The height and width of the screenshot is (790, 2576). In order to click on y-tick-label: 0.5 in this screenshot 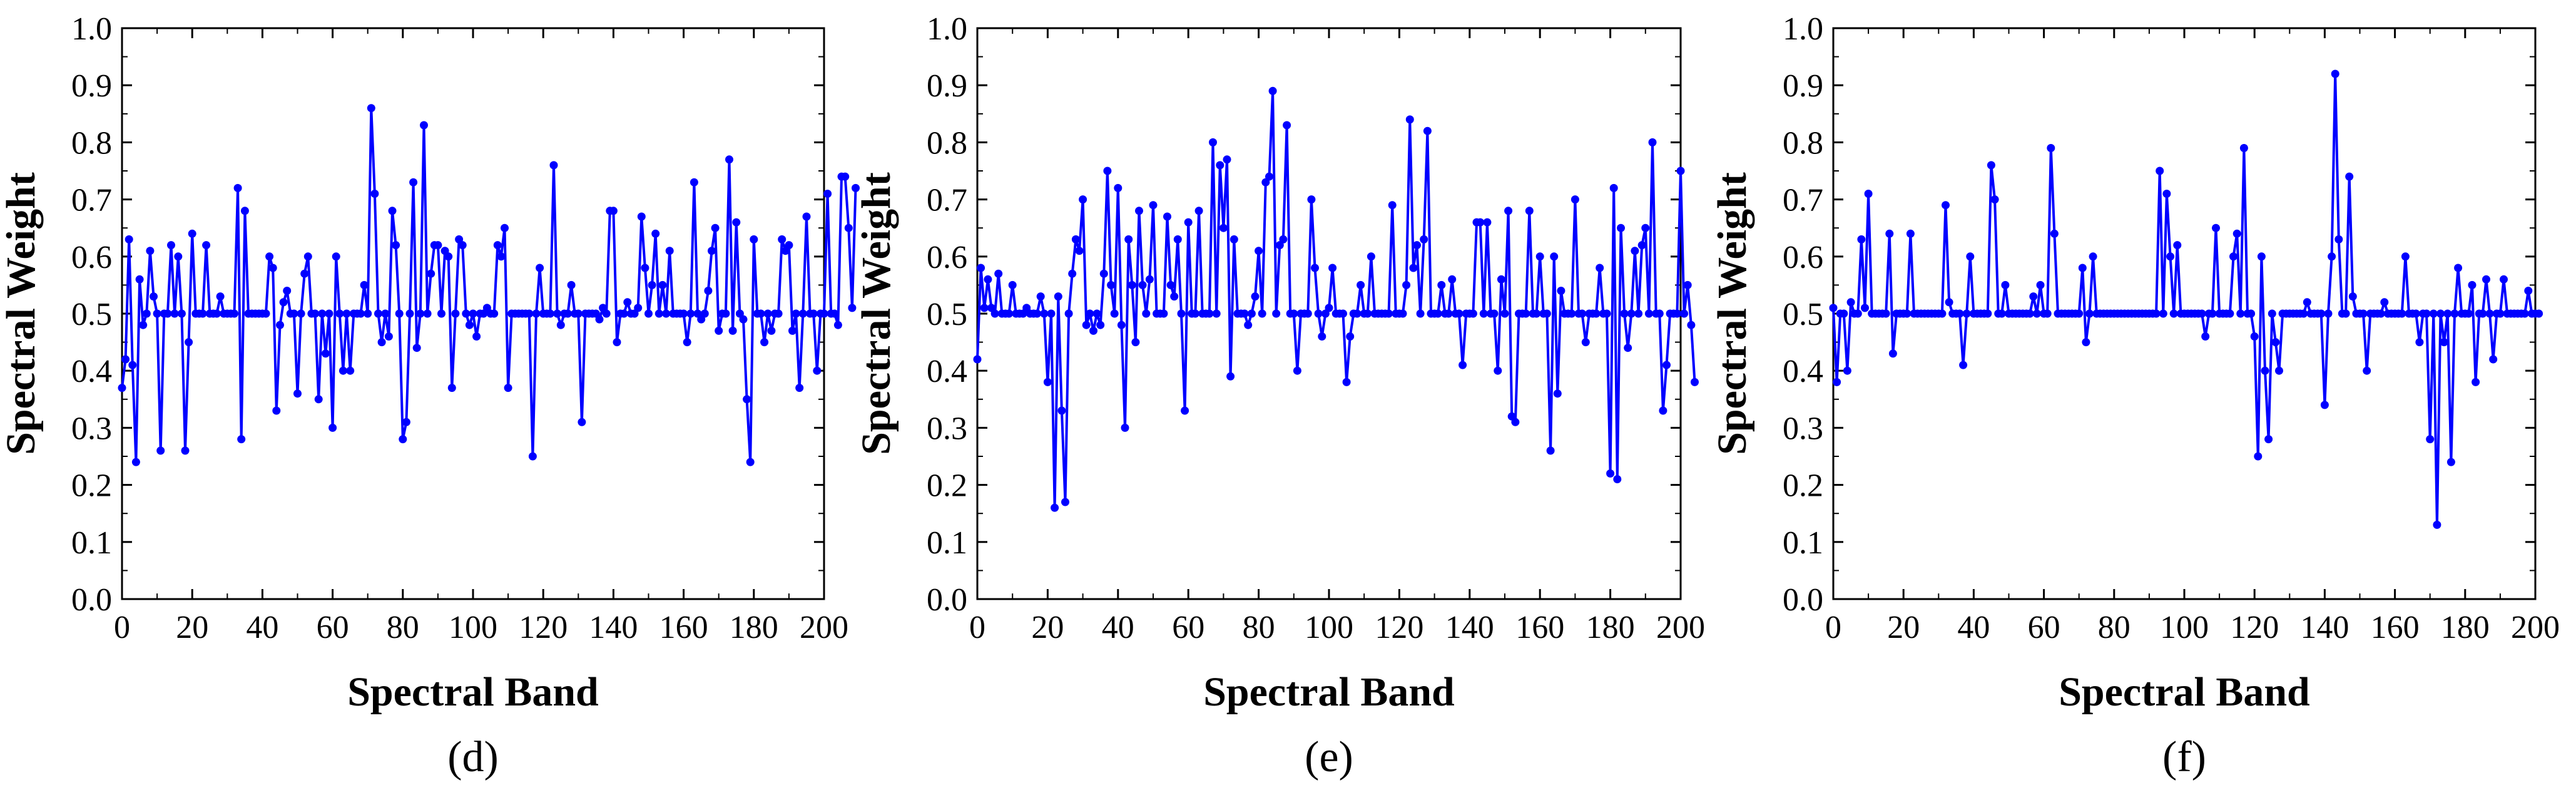, I will do `click(1803, 314)`.